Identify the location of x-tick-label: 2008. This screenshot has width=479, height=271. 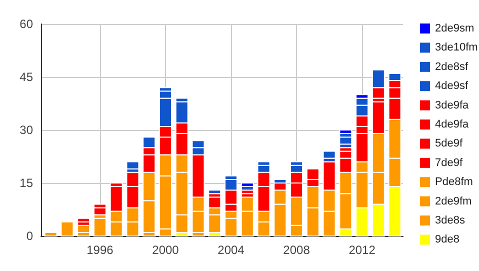
(296, 250).